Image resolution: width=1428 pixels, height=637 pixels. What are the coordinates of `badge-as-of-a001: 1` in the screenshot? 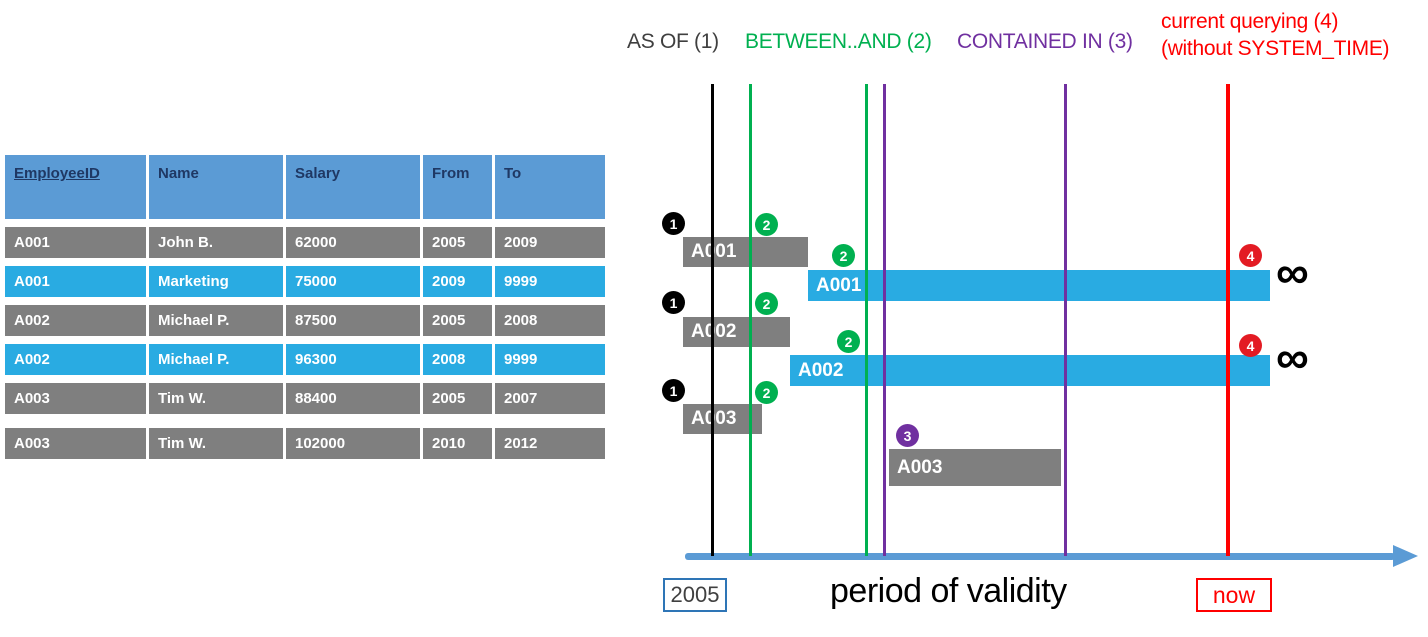 It's located at (673, 223).